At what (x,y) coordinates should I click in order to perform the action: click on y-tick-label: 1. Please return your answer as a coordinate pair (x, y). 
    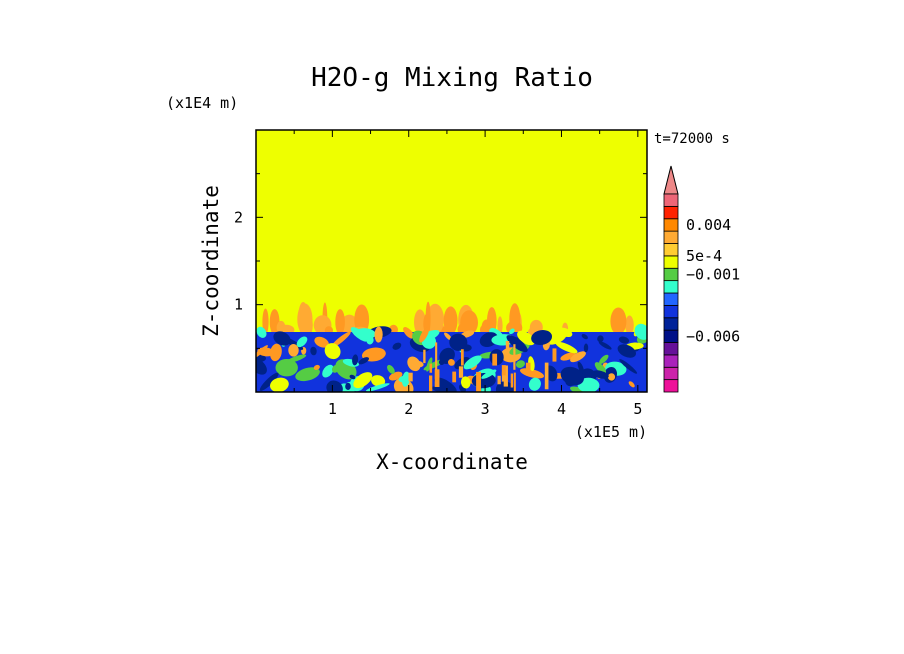
    Looking at the image, I should click on (238, 305).